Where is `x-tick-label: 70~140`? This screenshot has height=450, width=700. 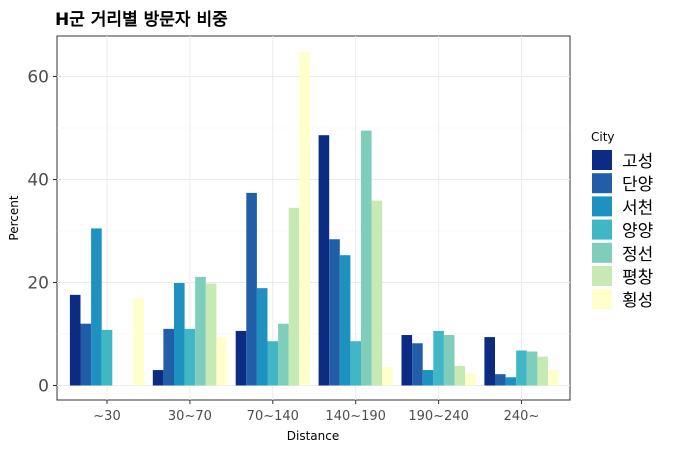 x-tick-label: 70~140 is located at coordinates (273, 416).